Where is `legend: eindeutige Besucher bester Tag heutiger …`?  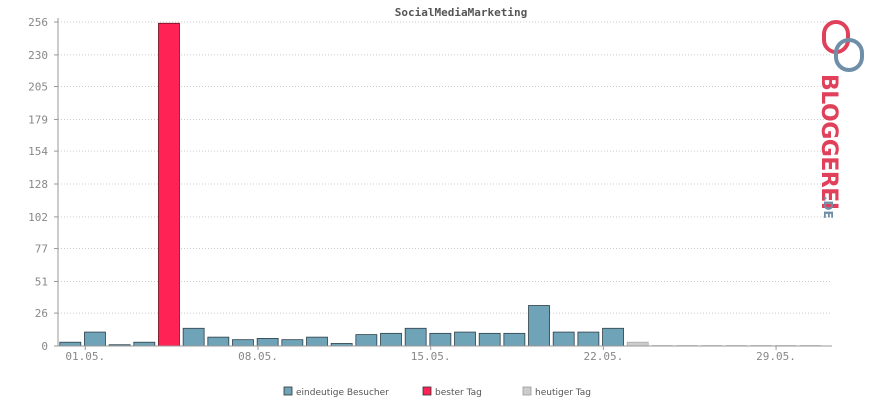
legend: eindeutige Besucher bester Tag heutiger … is located at coordinates (437, 392).